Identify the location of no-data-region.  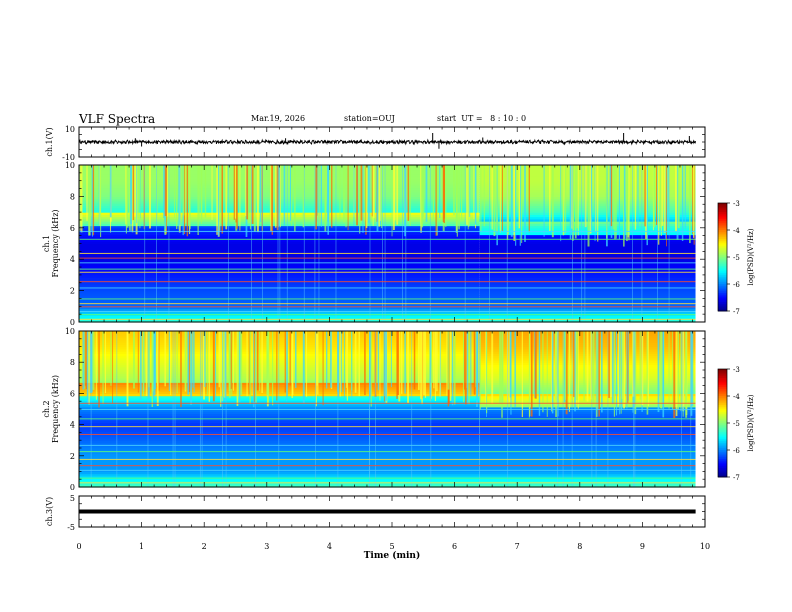
(700, 409).